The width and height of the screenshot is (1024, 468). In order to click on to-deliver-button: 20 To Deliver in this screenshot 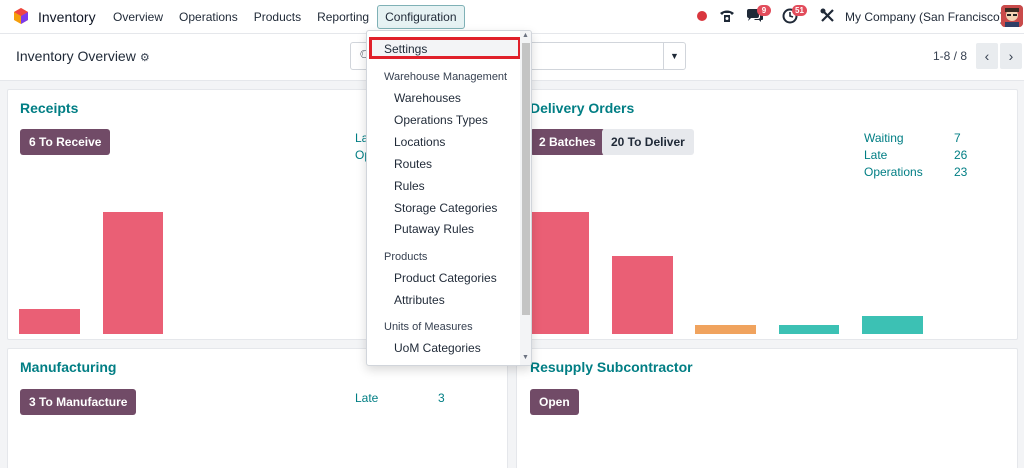, I will do `click(648, 142)`.